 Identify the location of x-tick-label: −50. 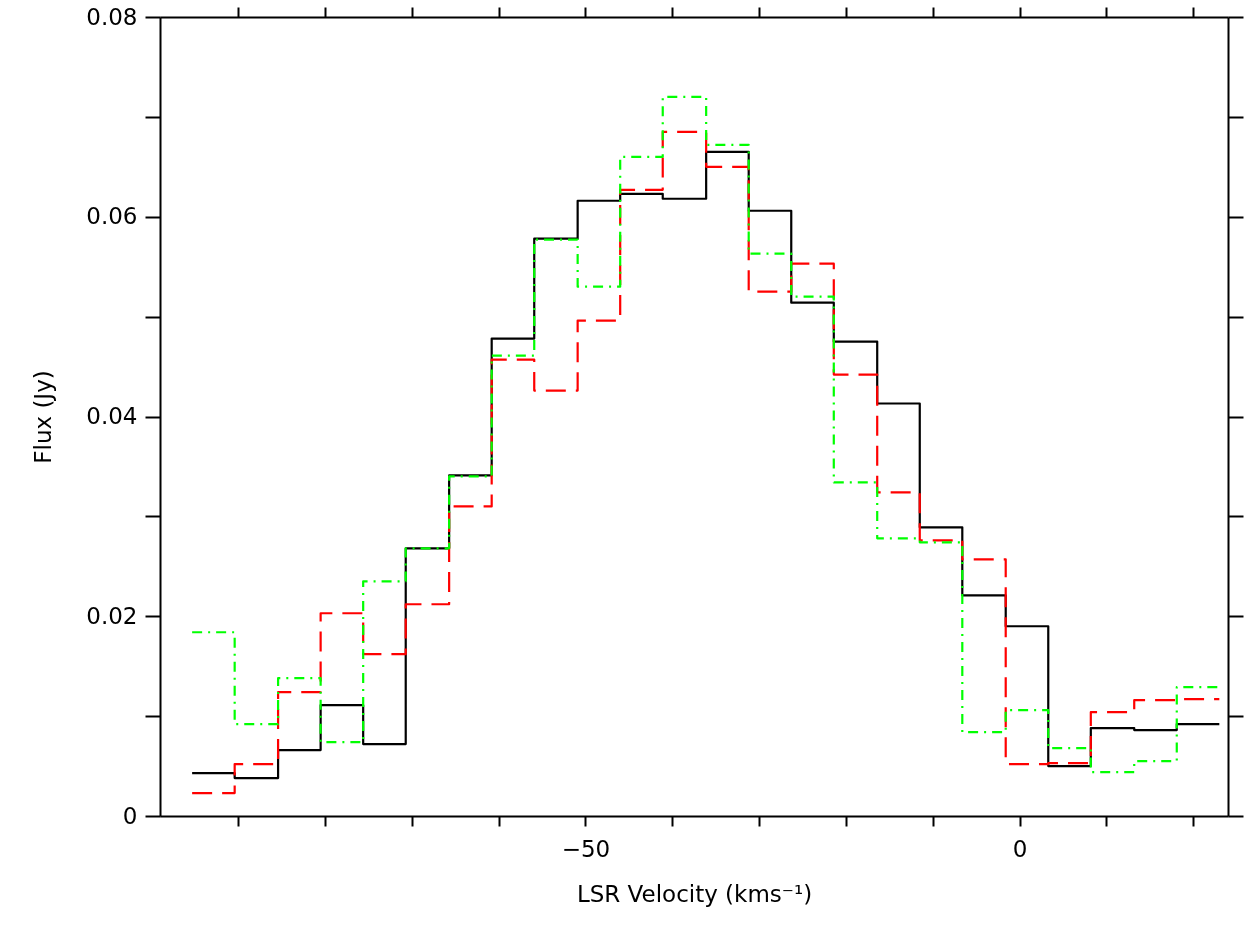
(586, 848).